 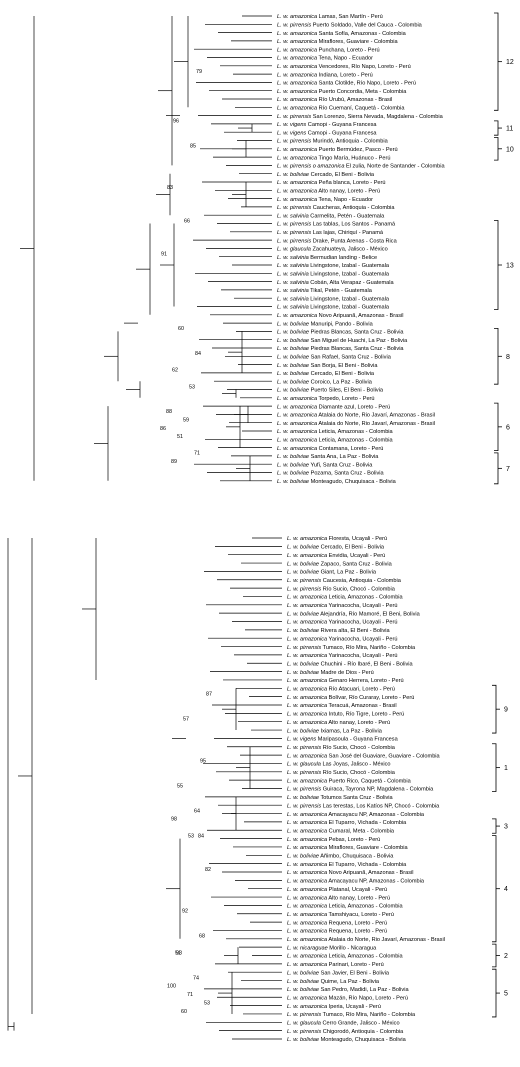 I want to click on taxon-locality: El zulia, Norte de Santander - Colombia, so click(x=394, y=167).